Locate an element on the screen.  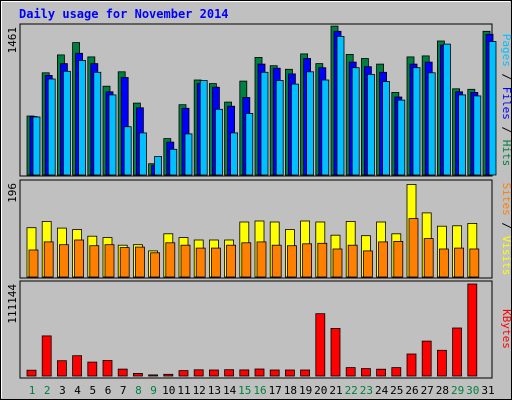
x-tick-3: 3 is located at coordinates (62, 390).